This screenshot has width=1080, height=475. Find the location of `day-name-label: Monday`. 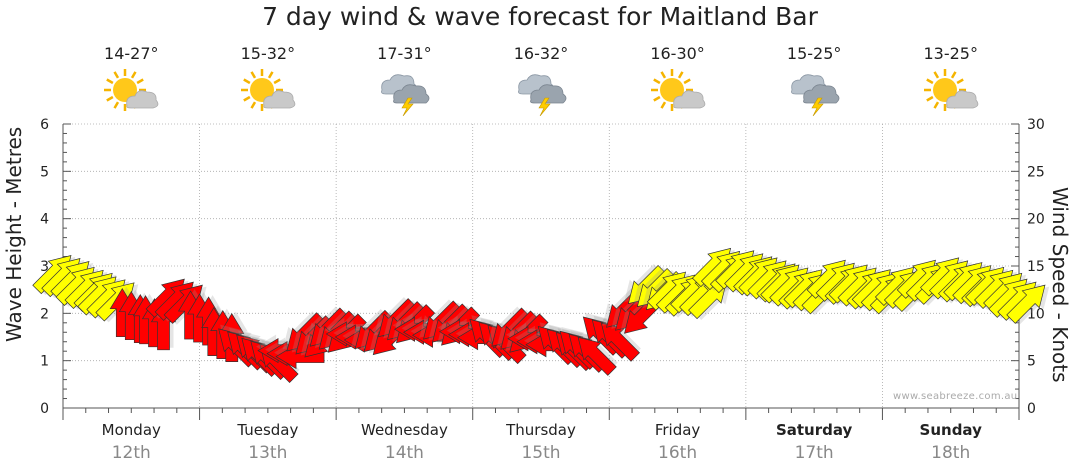

day-name-label: Monday is located at coordinates (131, 430).